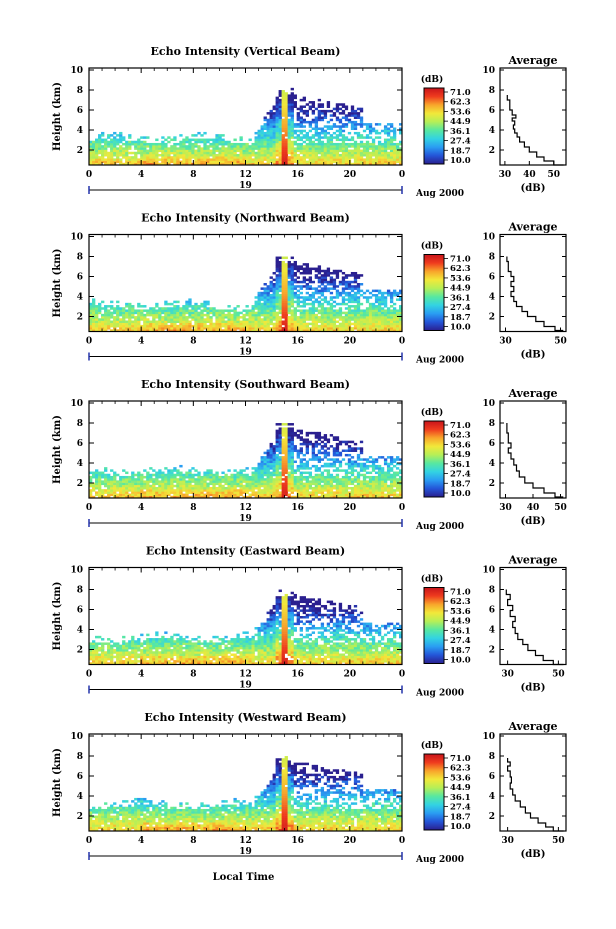  What do you see at coordinates (460, 308) in the screenshot?
I see `colorbar-tick-label: 27.4` at bounding box center [460, 308].